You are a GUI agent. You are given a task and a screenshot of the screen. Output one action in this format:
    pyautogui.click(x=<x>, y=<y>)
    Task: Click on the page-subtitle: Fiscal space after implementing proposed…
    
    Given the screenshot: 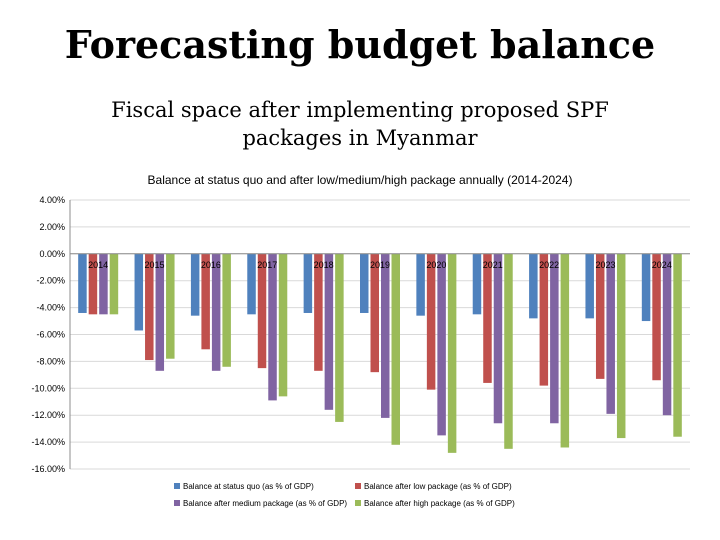 What is the action you would take?
    pyautogui.click(x=360, y=124)
    